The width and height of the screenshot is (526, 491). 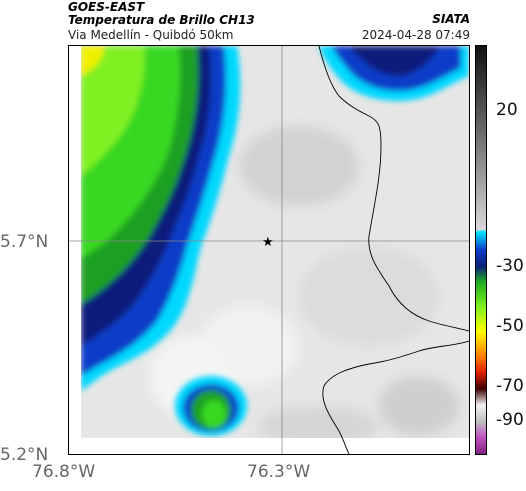 I want to click on colorbar-label: -90, so click(x=510, y=420).